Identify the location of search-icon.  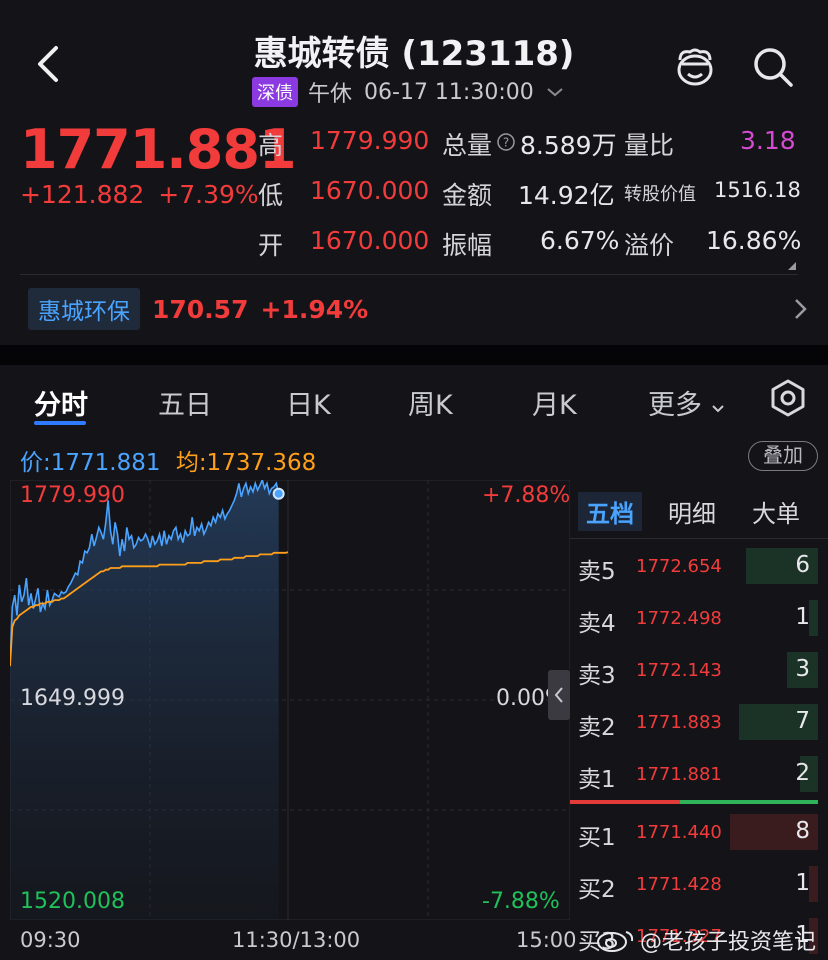
(773, 67).